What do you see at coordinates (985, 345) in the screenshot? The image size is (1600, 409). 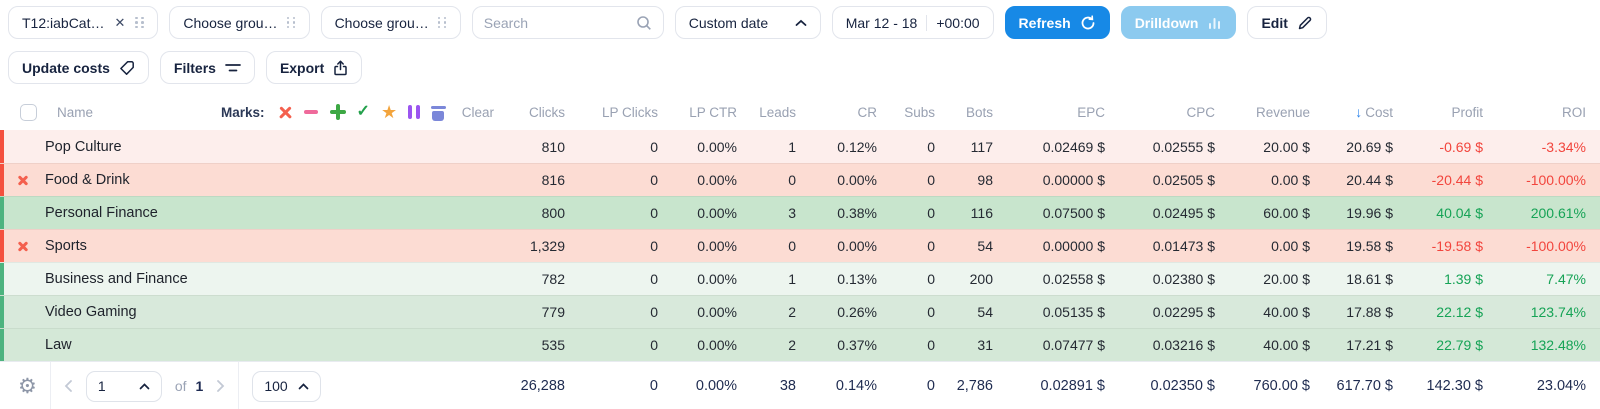 I see `cell-bots: 31` at bounding box center [985, 345].